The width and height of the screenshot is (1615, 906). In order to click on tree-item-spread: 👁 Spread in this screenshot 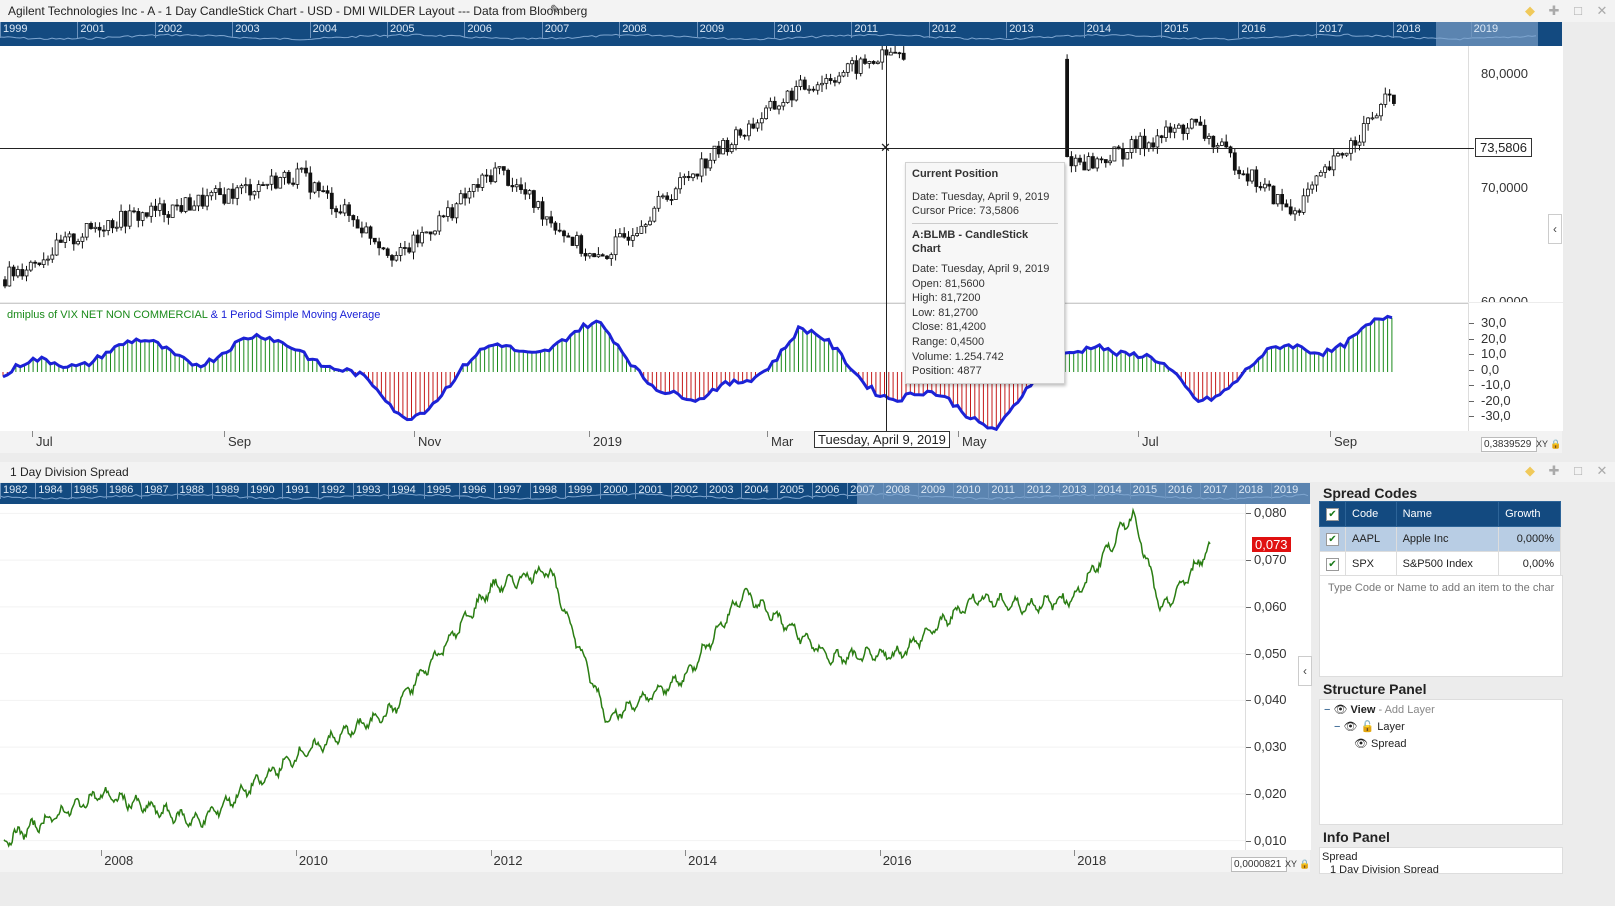, I will do `click(1379, 745)`.